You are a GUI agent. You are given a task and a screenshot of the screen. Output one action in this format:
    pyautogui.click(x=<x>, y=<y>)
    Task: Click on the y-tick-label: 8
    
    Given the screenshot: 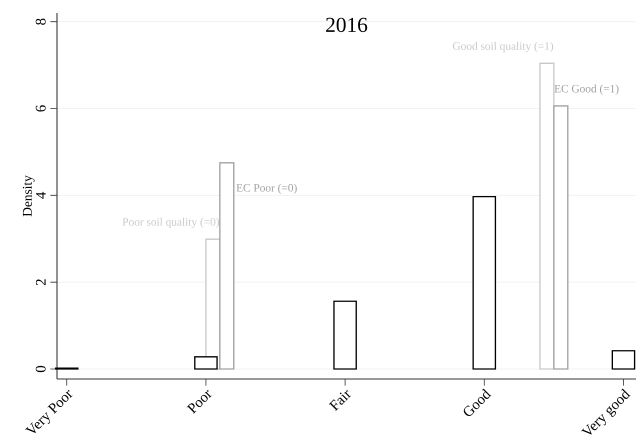 What is the action you would take?
    pyautogui.click(x=41, y=21)
    